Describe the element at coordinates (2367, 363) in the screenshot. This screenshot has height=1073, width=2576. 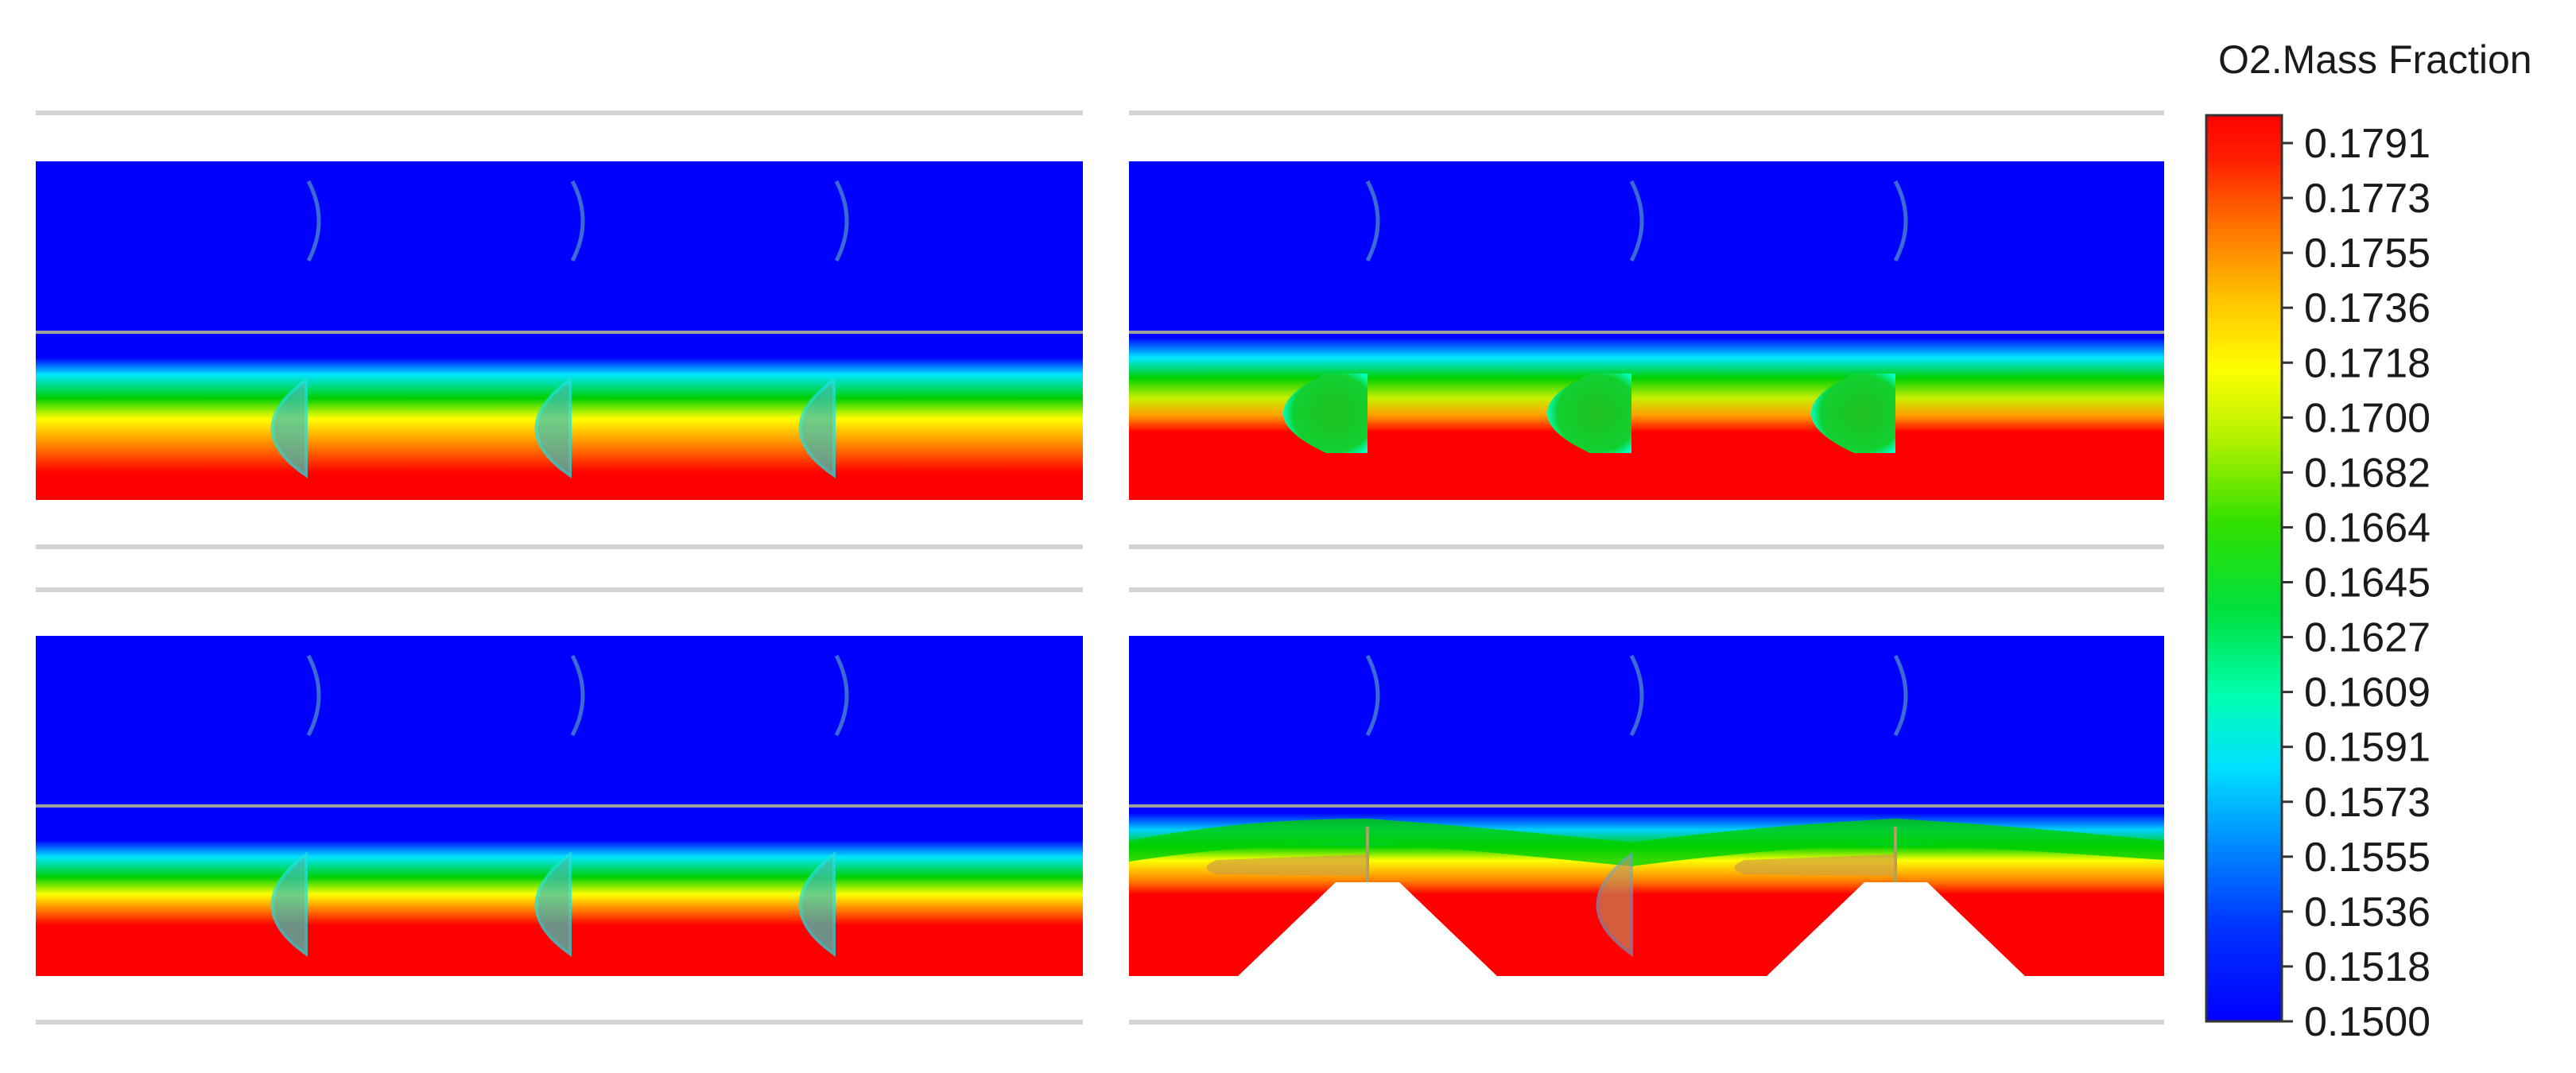
I see `colorbar-tick-label: 0.1718` at that location.